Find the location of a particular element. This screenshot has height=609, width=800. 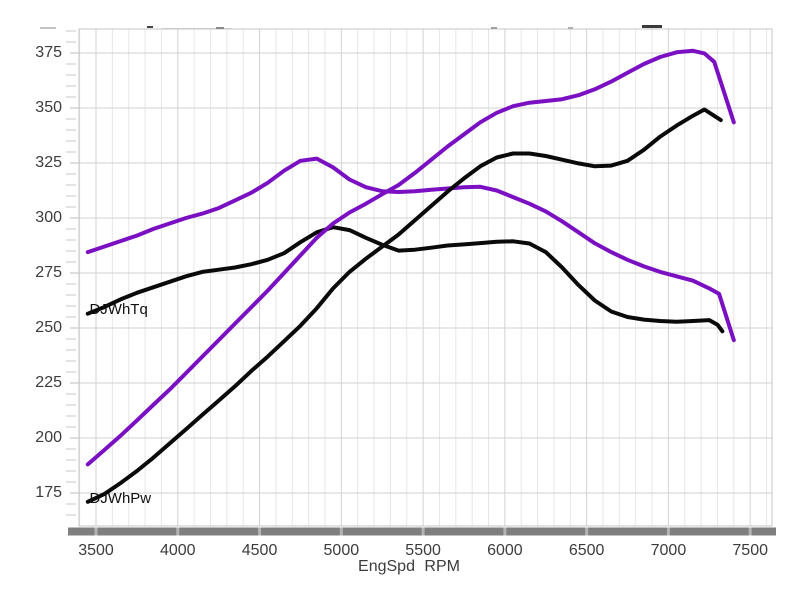

x-tick-label: 5500 is located at coordinates (423, 550).